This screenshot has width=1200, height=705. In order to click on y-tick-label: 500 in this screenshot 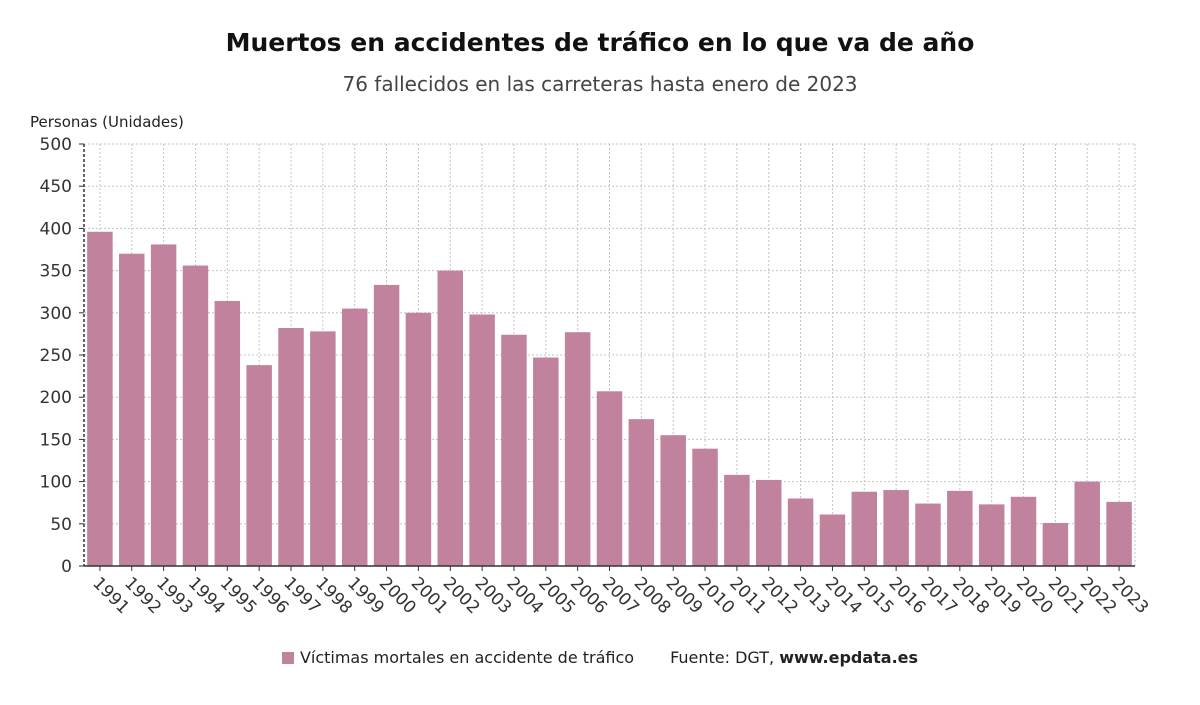, I will do `click(56, 145)`.